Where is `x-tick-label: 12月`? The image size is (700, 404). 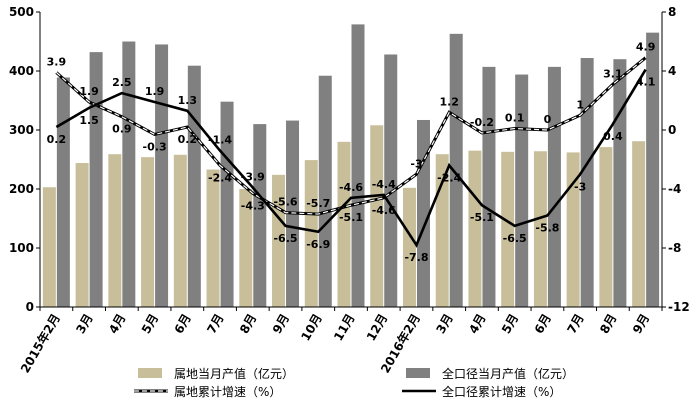 x-tick-label: 12月 is located at coordinates (377, 328).